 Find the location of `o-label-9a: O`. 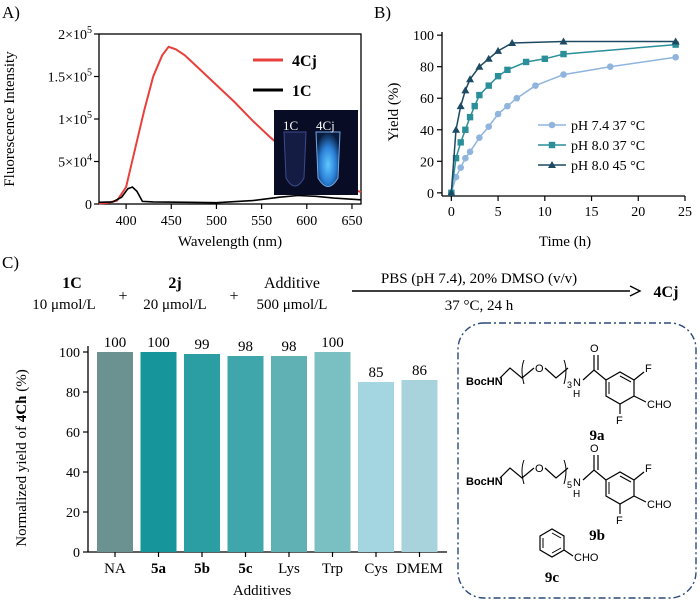

o-label-9a: O is located at coordinates (539, 369).